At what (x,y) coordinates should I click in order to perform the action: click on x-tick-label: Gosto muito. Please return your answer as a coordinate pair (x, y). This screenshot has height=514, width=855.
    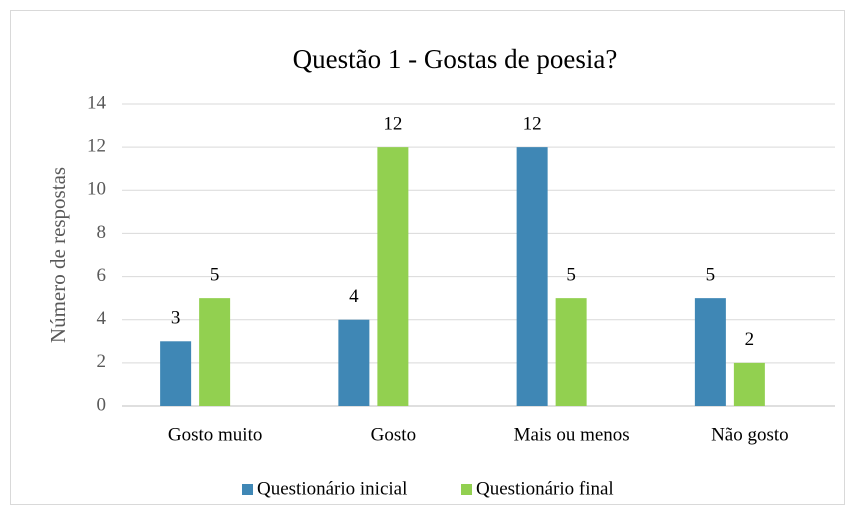
    Looking at the image, I should click on (215, 434).